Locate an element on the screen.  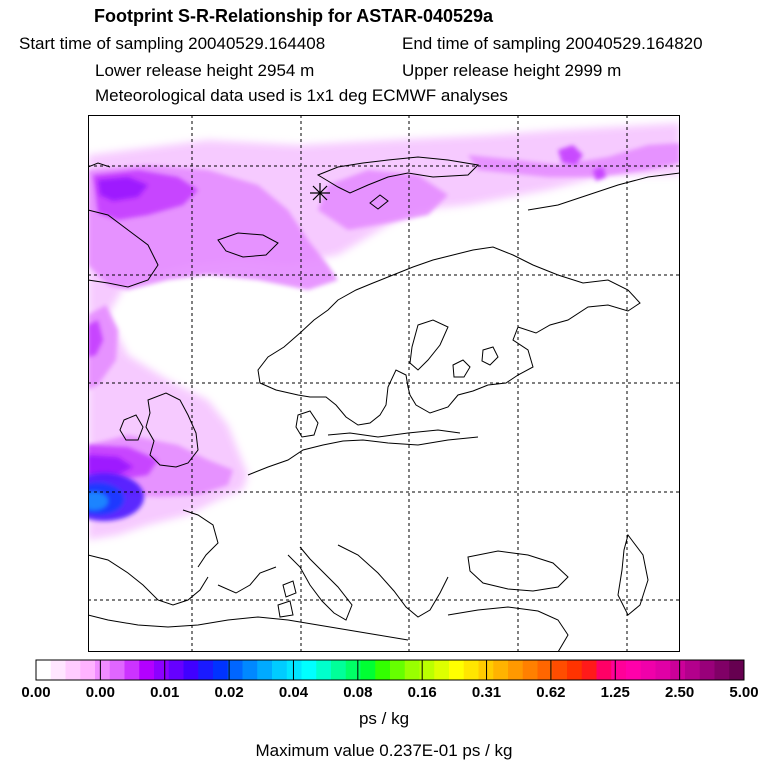
lower-release-label: Lower release height 2954 m is located at coordinates (205, 70).